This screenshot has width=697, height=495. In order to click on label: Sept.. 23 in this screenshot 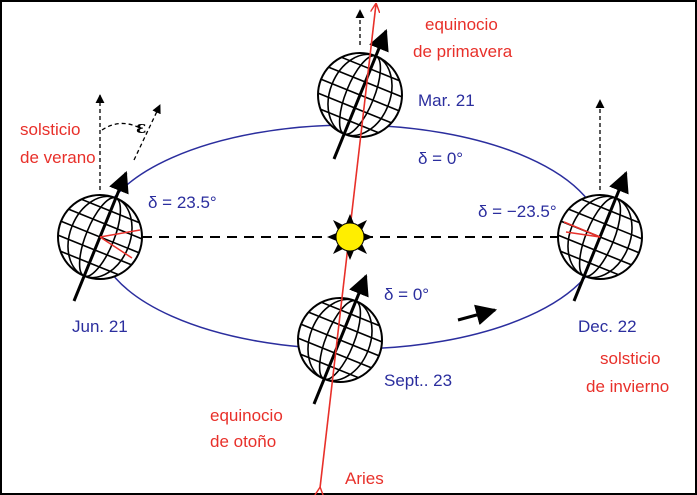, I will do `click(418, 380)`.